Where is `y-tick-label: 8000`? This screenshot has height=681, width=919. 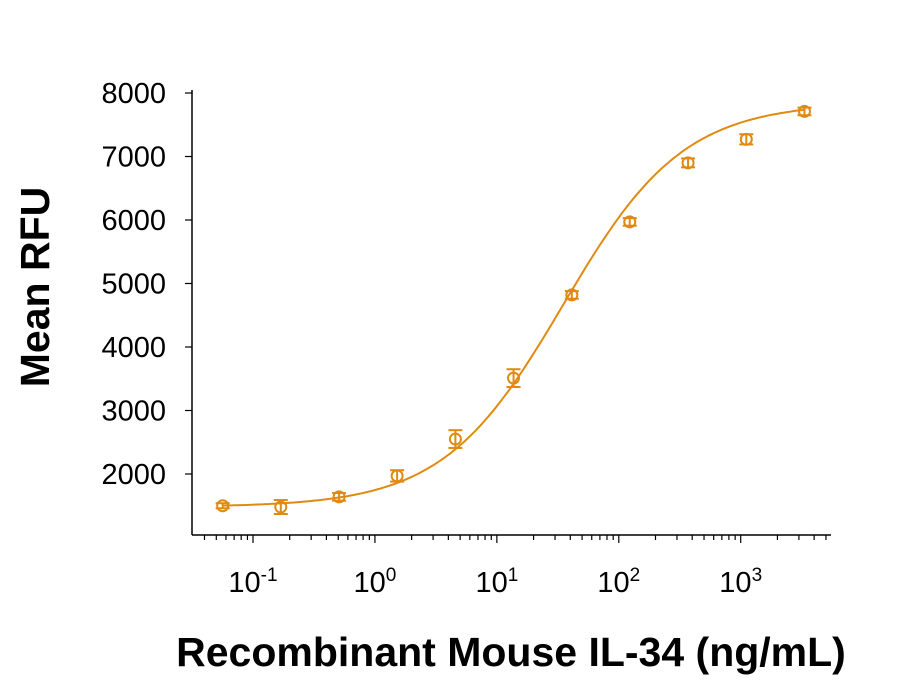 y-tick-label: 8000 is located at coordinates (133, 94).